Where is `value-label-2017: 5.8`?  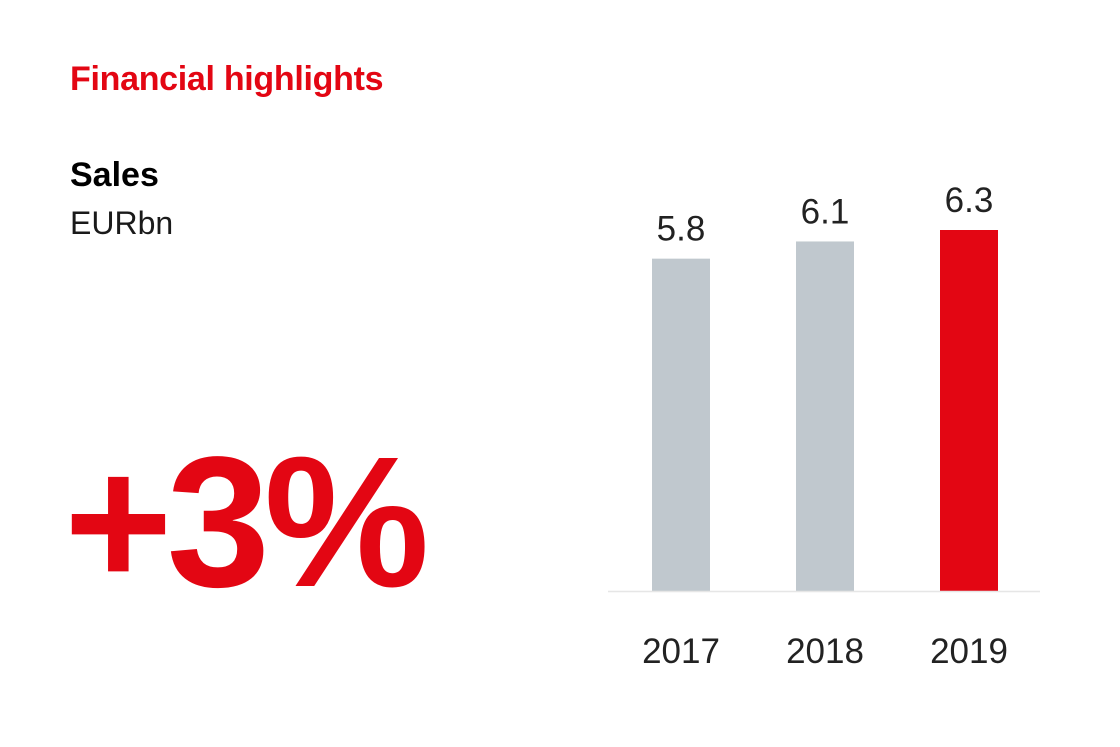
value-label-2017: 5.8 is located at coordinates (681, 229).